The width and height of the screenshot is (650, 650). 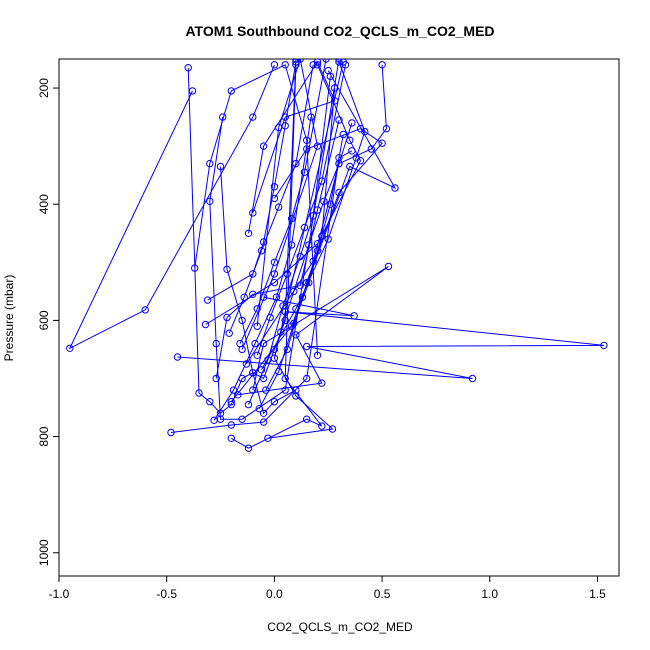 I want to click on y-tick-label: 200, so click(x=44, y=88).